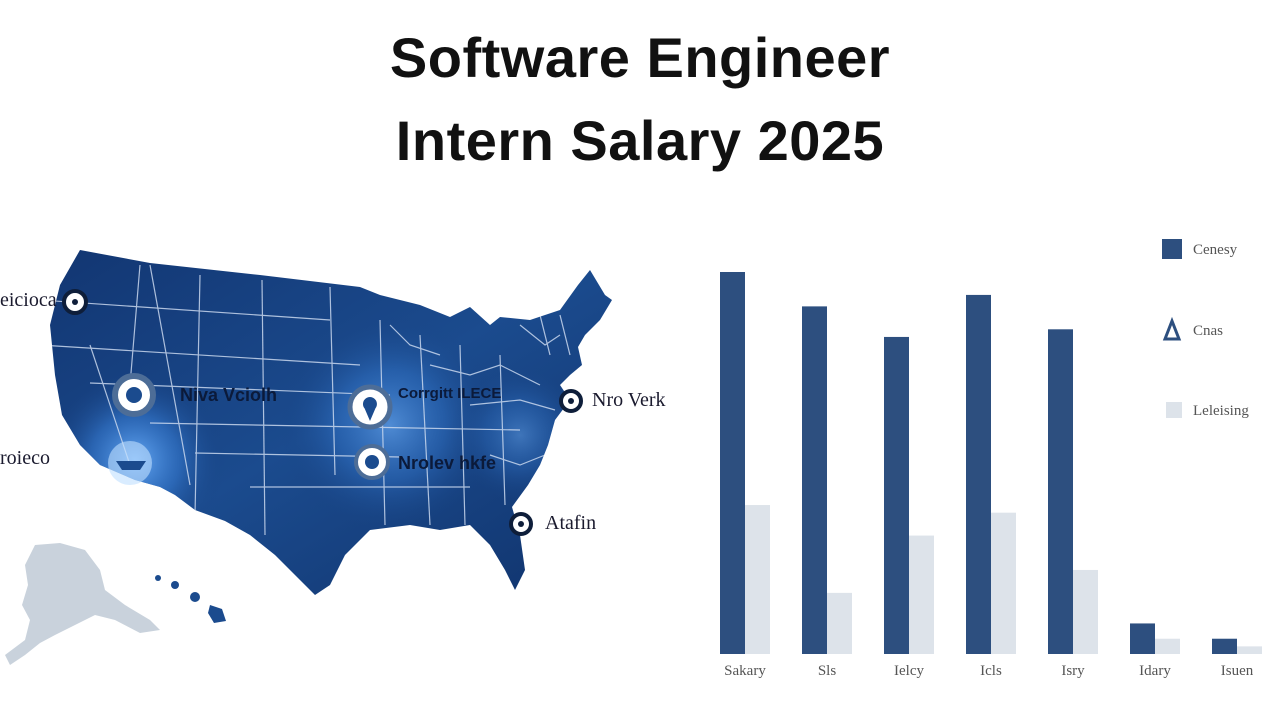  What do you see at coordinates (745, 671) in the screenshot?
I see `x-tick-label: Sakary` at bounding box center [745, 671].